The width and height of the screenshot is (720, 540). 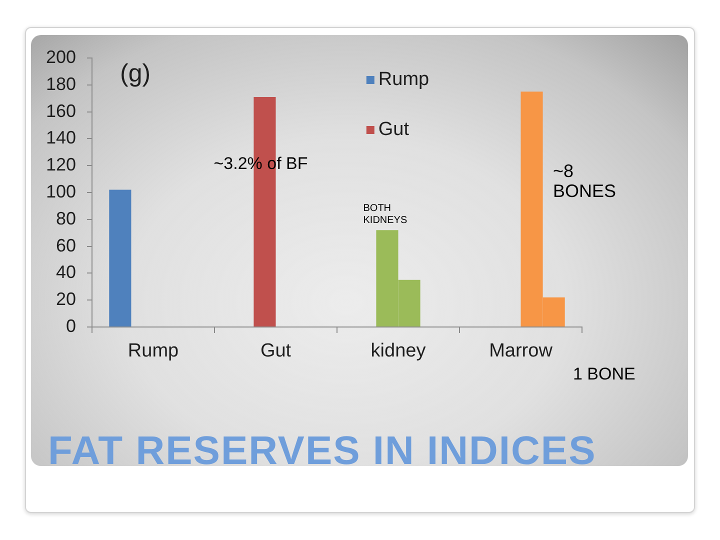 I want to click on y-axis-title: (g), so click(x=135, y=73).